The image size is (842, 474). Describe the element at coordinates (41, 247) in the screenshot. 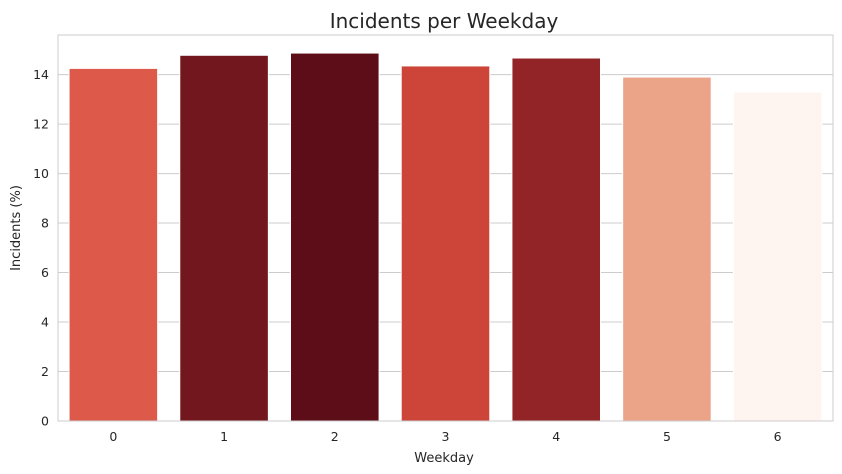

I see `y-tick-labels: 0 2 4 6 8 10 12 14` at that location.